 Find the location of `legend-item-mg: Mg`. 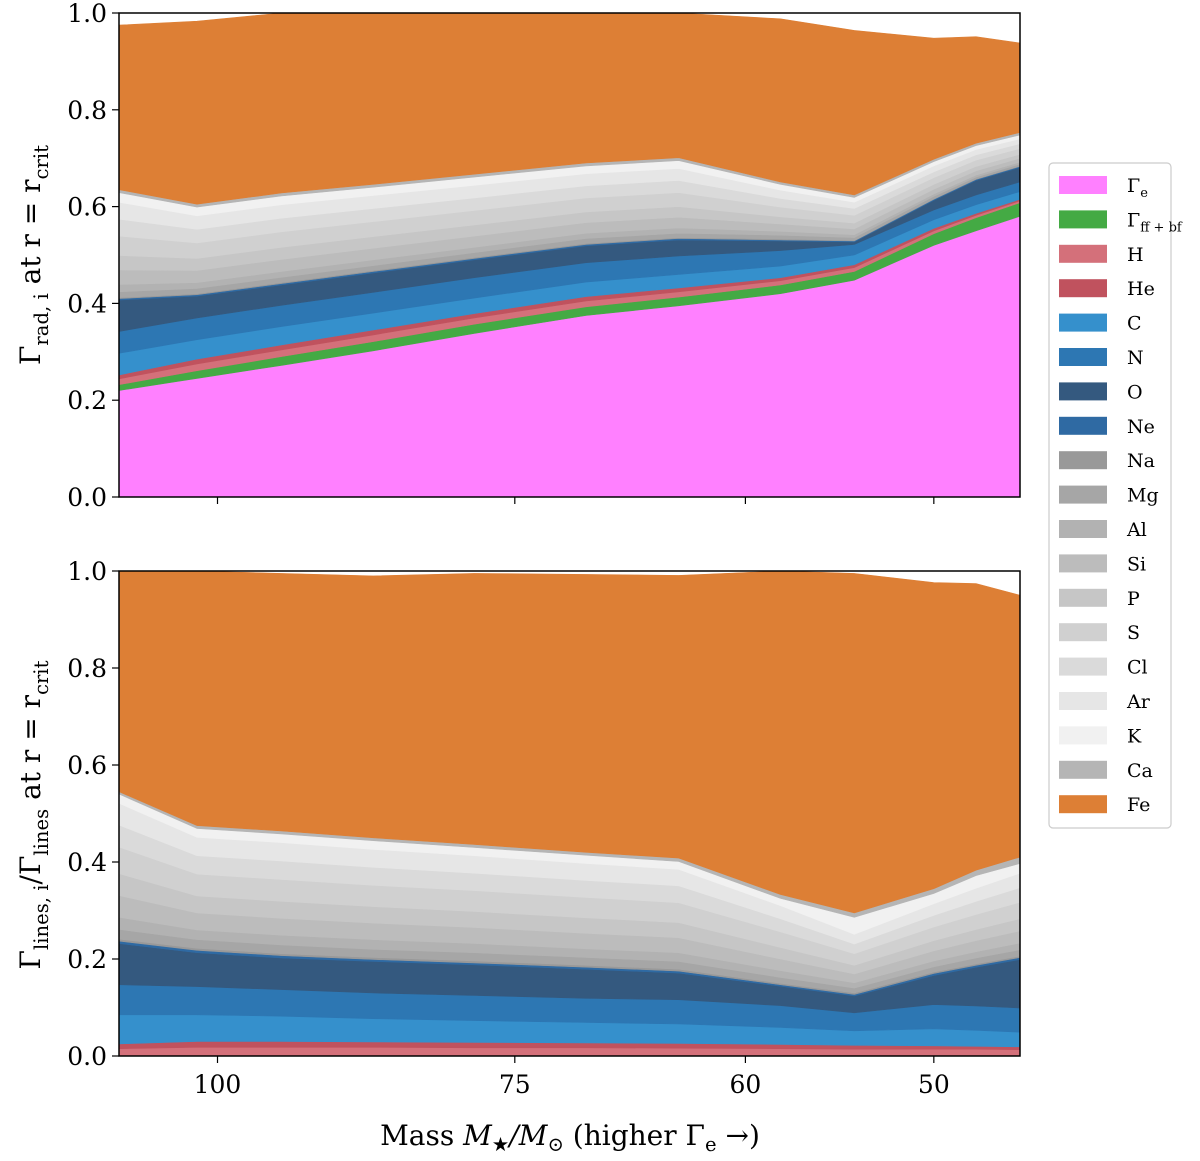

legend-item-mg: Mg is located at coordinates (1109, 496).